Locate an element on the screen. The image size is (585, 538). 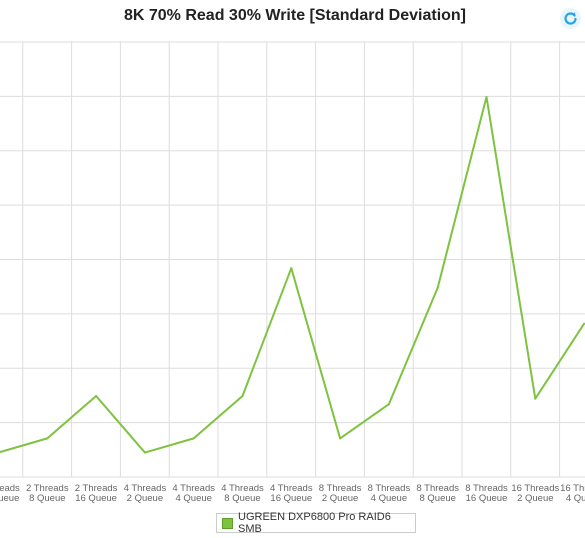
x-tick-label: 2 Threads 16 Queue is located at coordinates (96, 493).